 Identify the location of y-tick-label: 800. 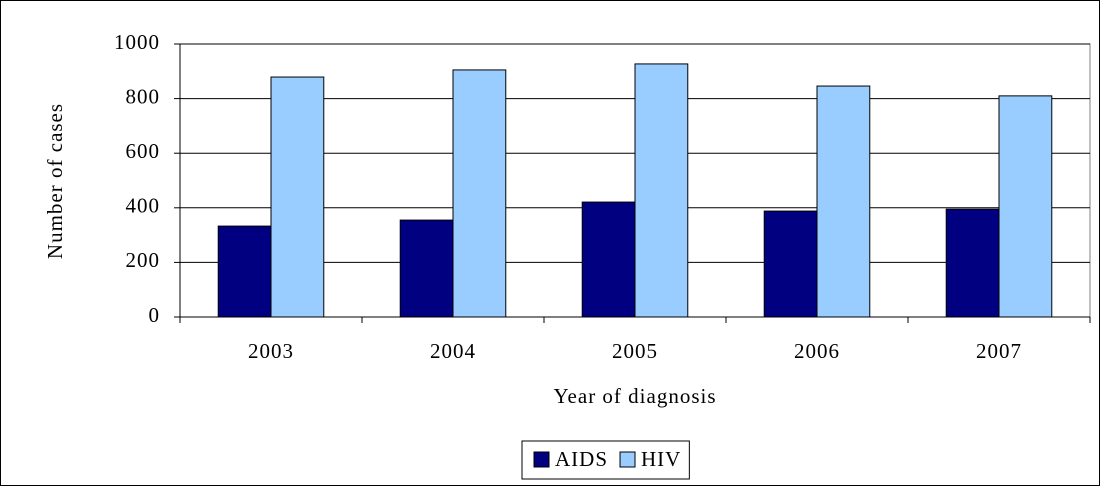
(143, 96).